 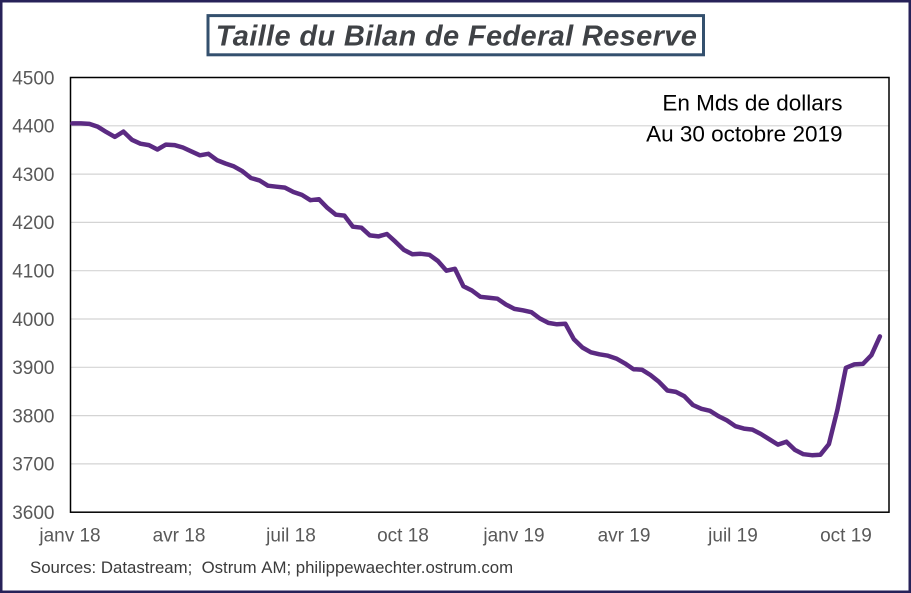 What do you see at coordinates (69, 536) in the screenshot?
I see `svg-text: janv 18` at bounding box center [69, 536].